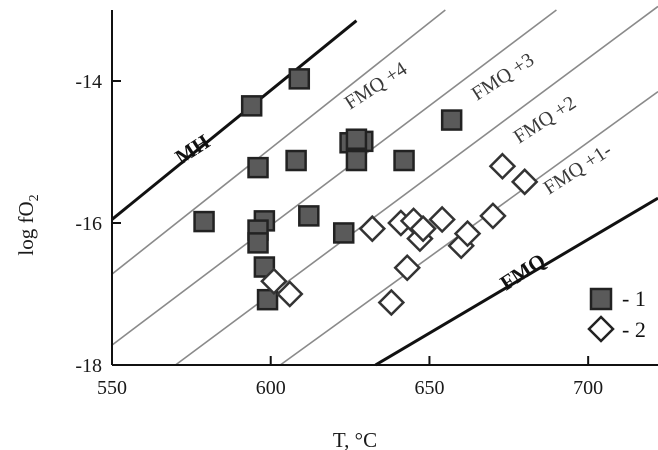  Describe the element at coordinates (88, 224) in the screenshot. I see `y-tick-label: -16` at that location.